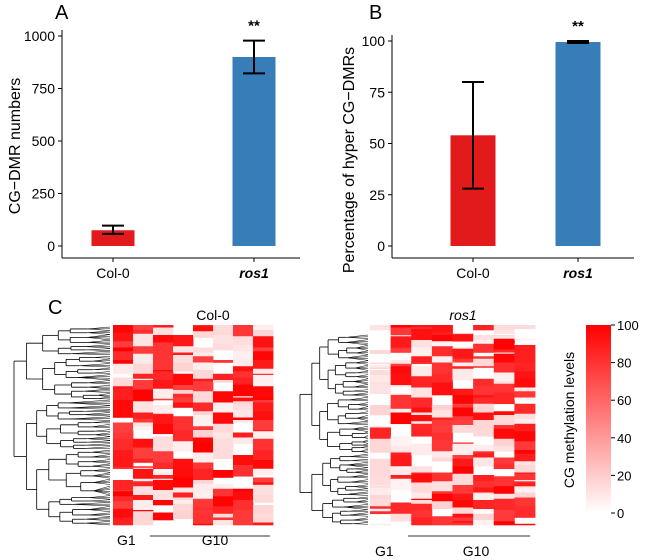  I want to click on panel-b-ytick-label: 100, so click(374, 41).